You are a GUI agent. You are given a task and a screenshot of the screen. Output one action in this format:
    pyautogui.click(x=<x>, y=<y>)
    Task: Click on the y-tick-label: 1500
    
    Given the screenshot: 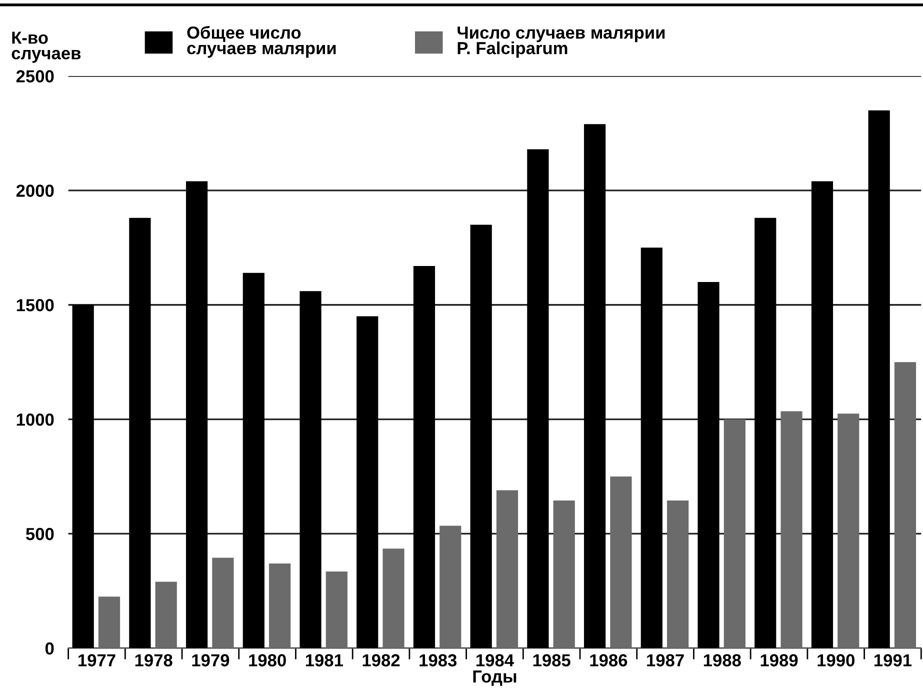 What is the action you would take?
    pyautogui.click(x=35, y=305)
    